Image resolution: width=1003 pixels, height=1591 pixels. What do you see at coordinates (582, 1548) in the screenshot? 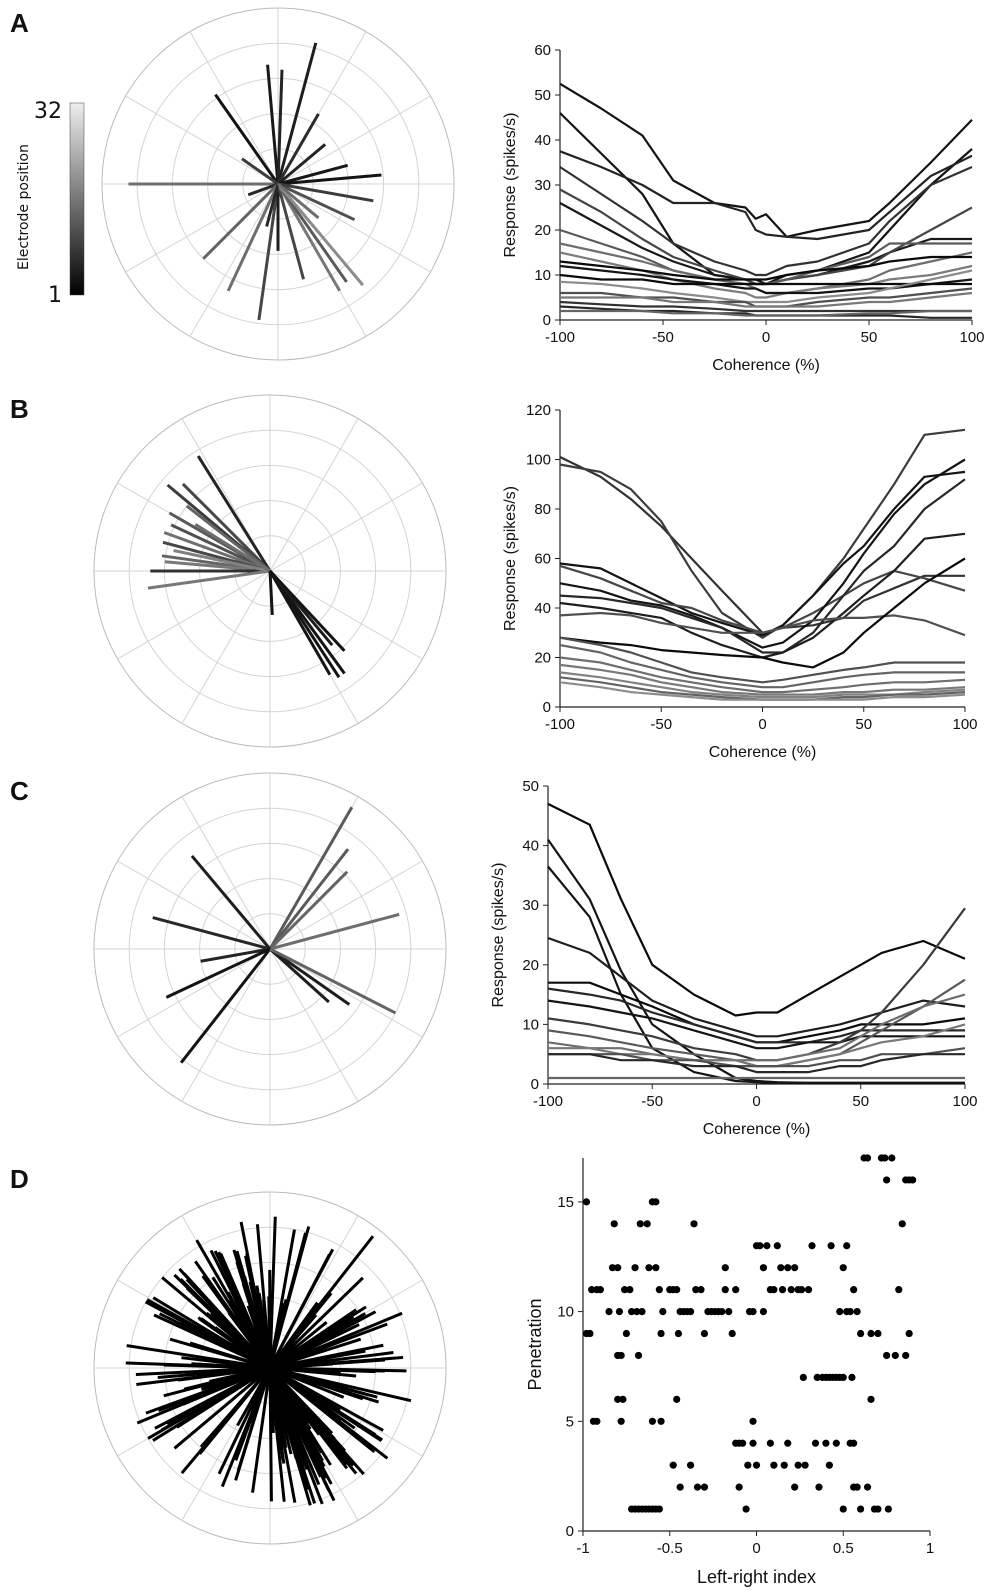
I see `x-tick-label: -1` at bounding box center [582, 1548].